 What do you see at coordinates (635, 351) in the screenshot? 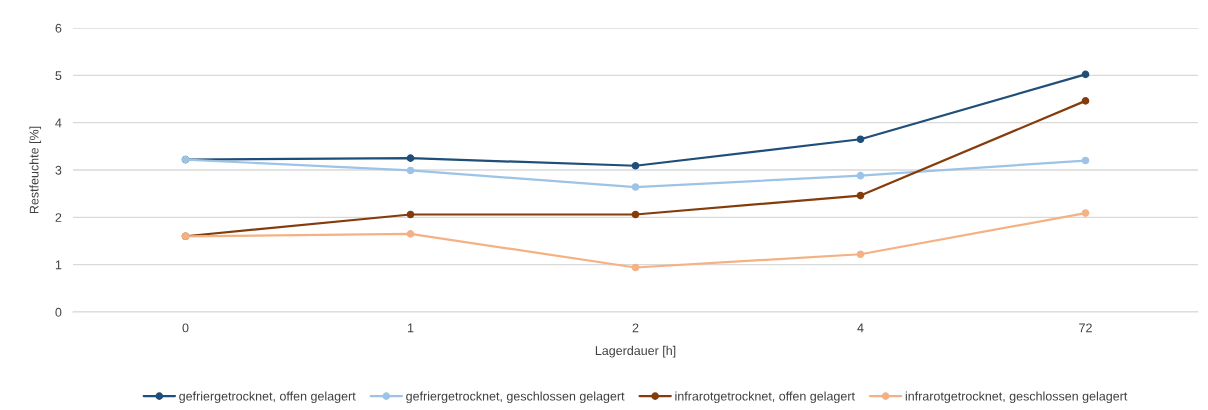
I see `x-axis-title: Lagerdauer [h]` at bounding box center [635, 351].